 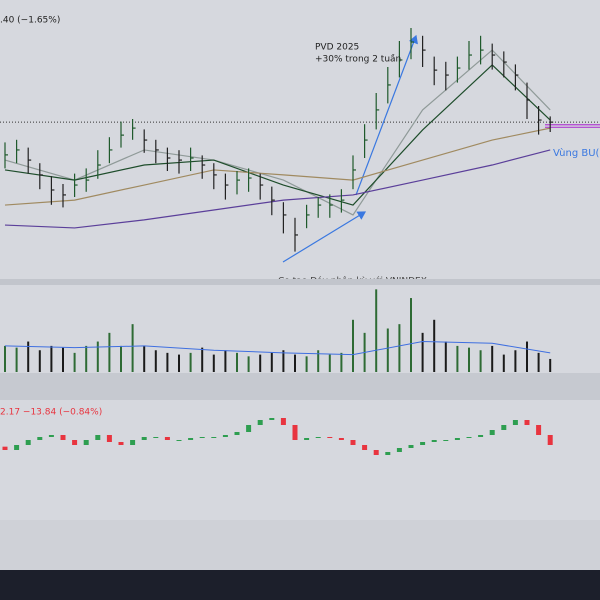 I want to click on annotation: Vùng BU(, so click(x=576, y=153).